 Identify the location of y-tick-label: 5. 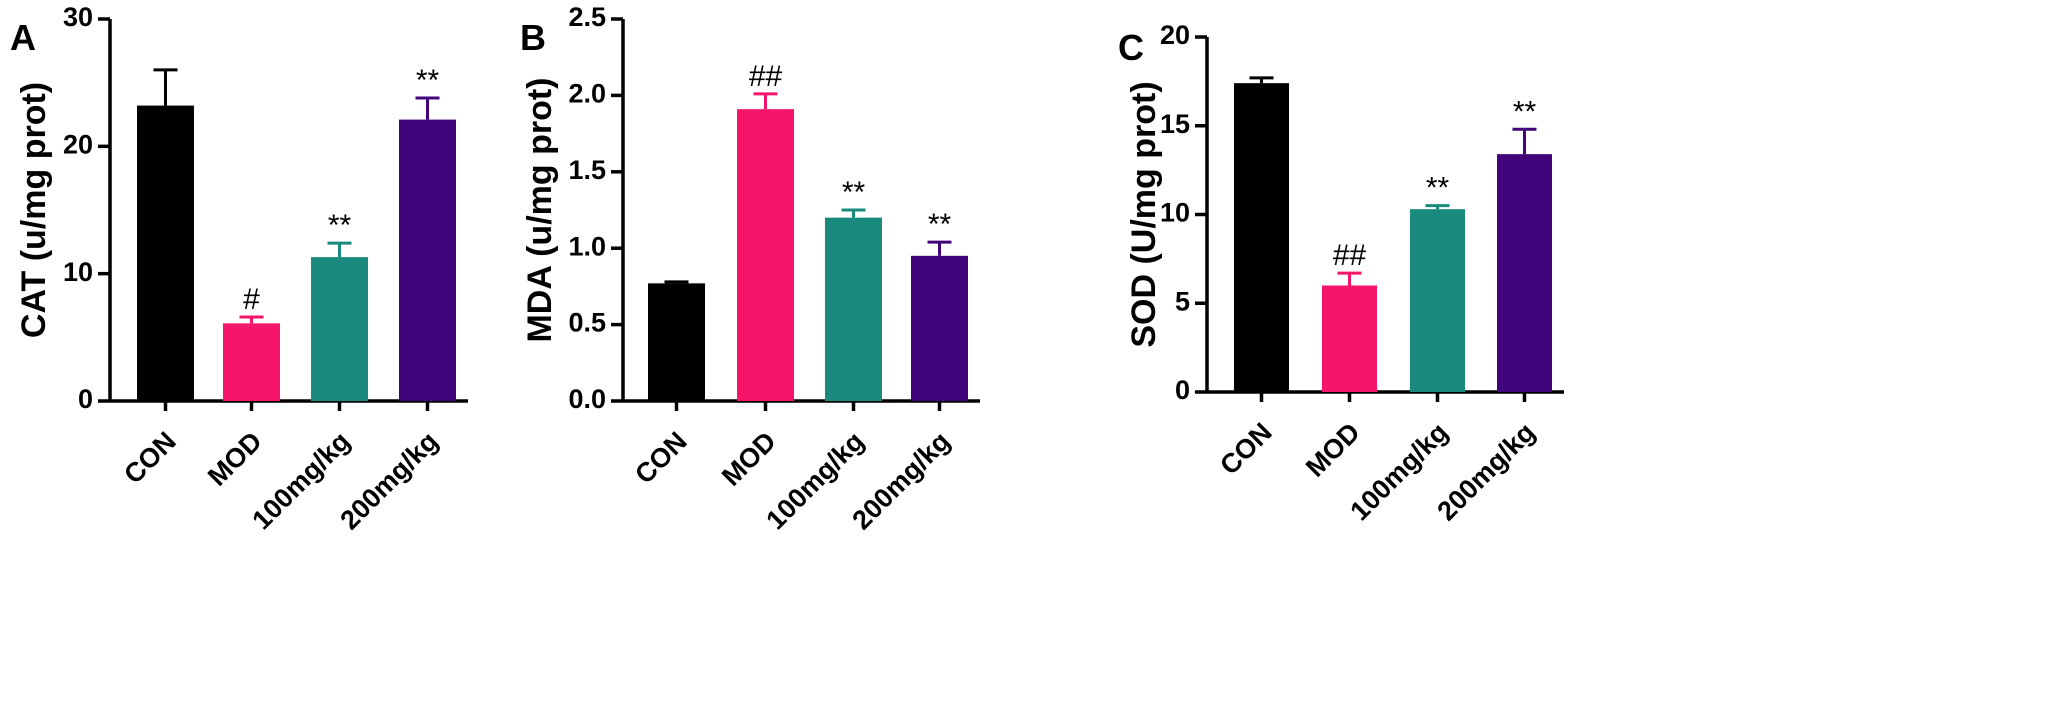
(1182, 301).